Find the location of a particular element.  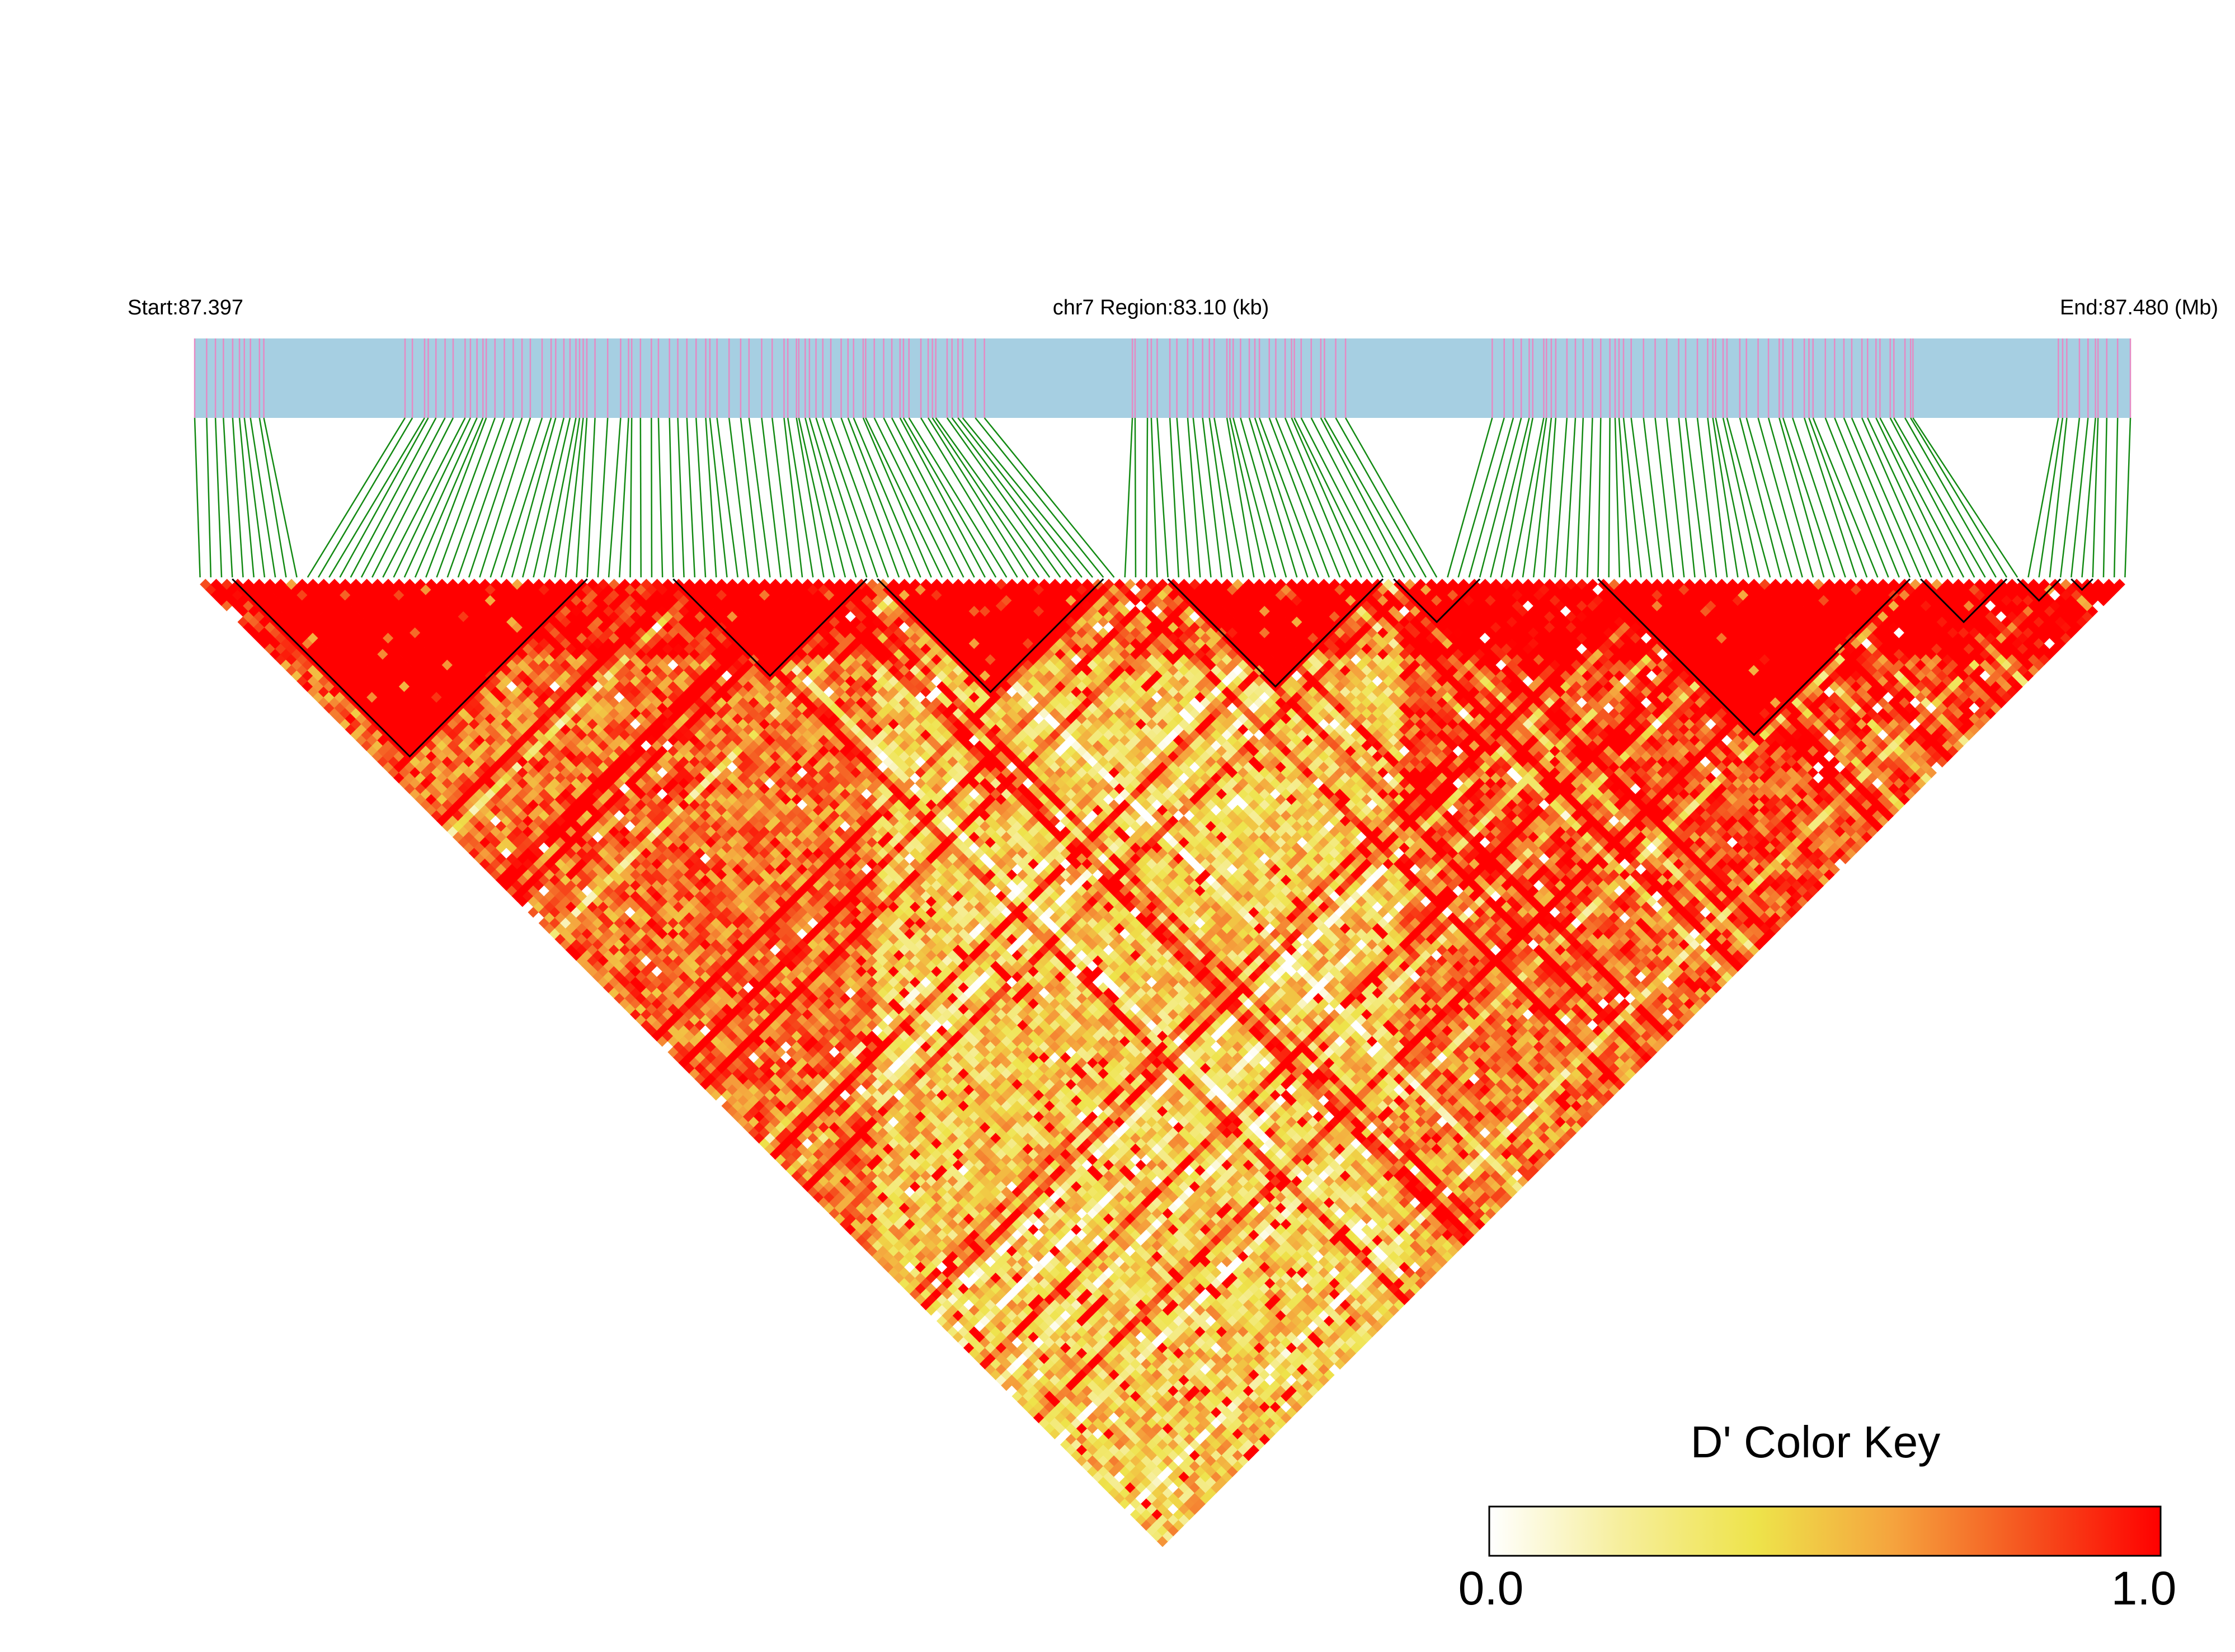

snp-connector-lines is located at coordinates (1163, 498).